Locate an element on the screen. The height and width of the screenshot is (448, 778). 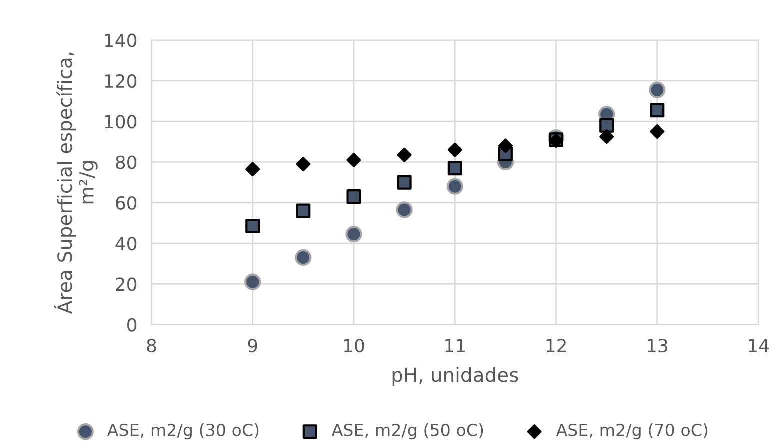
y-tick-label: 80 is located at coordinates (126, 163).